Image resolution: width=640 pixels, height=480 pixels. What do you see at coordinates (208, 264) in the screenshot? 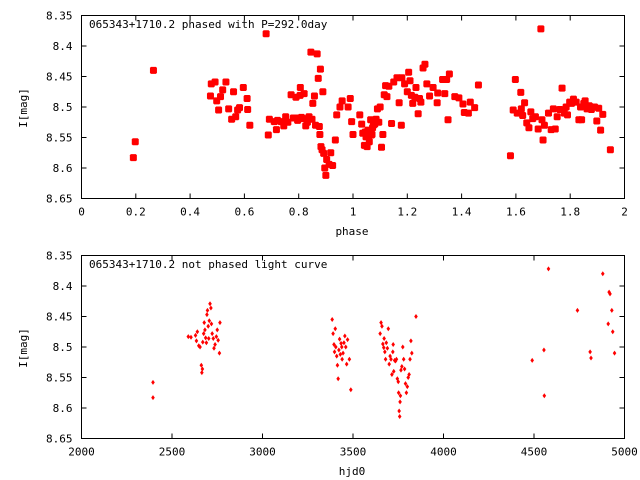
I see `unphased-chart-title: 065343+1710.2 not phased light curve` at bounding box center [208, 264].